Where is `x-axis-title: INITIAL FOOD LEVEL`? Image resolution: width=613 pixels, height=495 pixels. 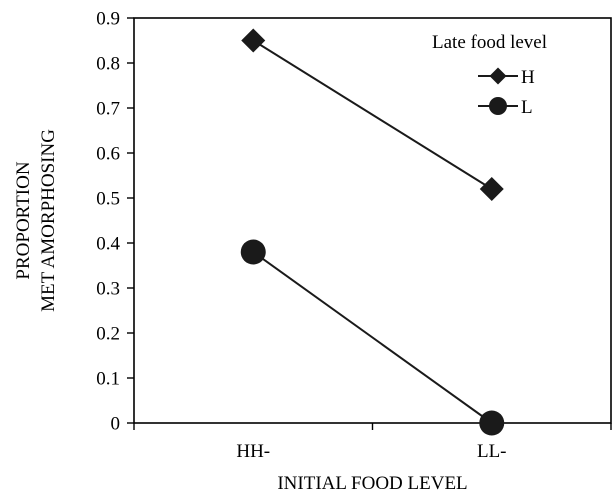 x-axis-title: INITIAL FOOD LEVEL is located at coordinates (372, 483).